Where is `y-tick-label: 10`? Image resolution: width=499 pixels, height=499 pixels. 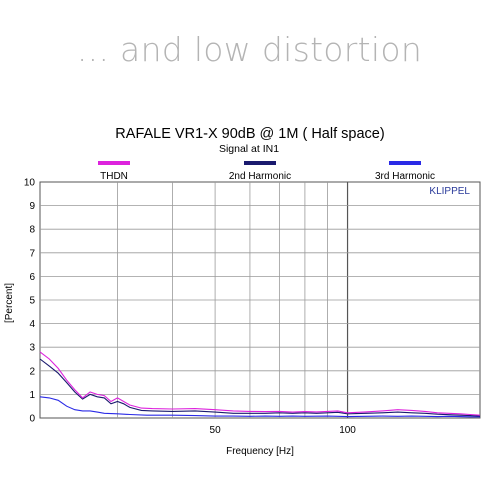
y-tick-label: 10 is located at coordinates (30, 183).